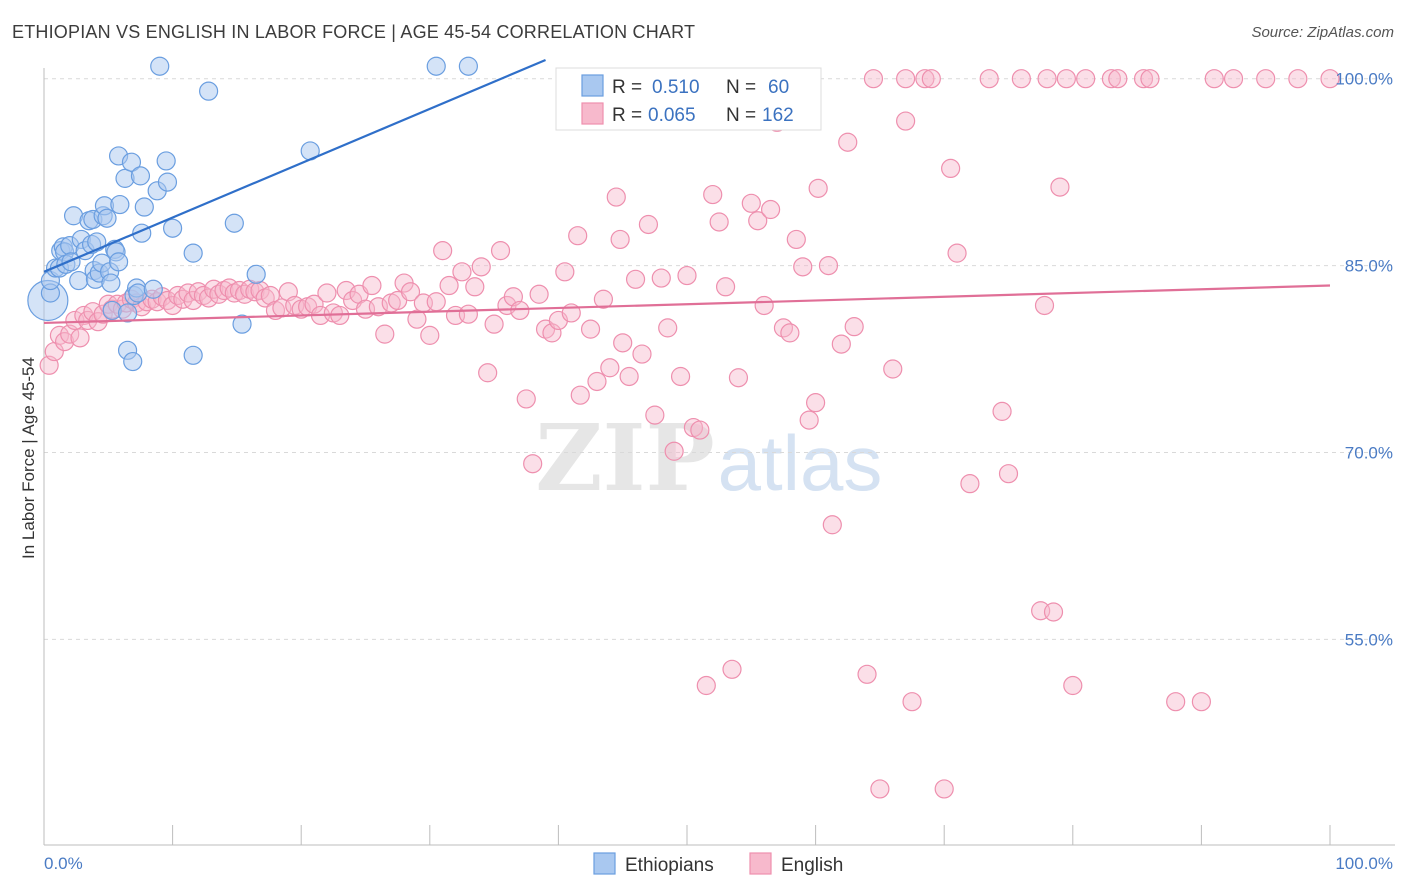 The image size is (1406, 892). What do you see at coordinates (624, 458) in the screenshot?
I see `watermark-zip: ZIP` at bounding box center [624, 458].